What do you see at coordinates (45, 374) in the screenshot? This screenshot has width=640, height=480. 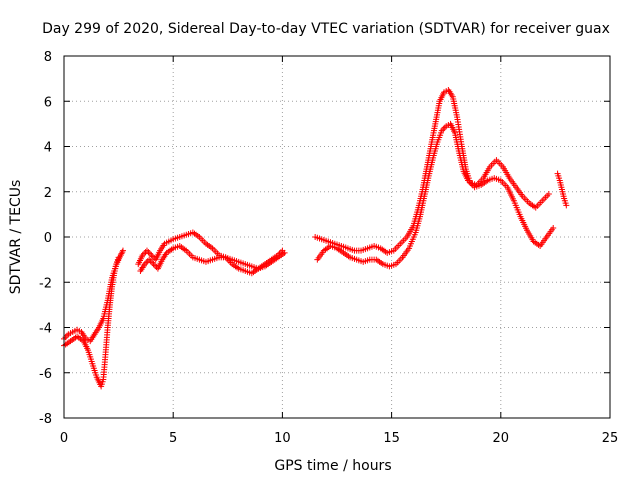 I see `y-tick-label: -6` at bounding box center [45, 374].